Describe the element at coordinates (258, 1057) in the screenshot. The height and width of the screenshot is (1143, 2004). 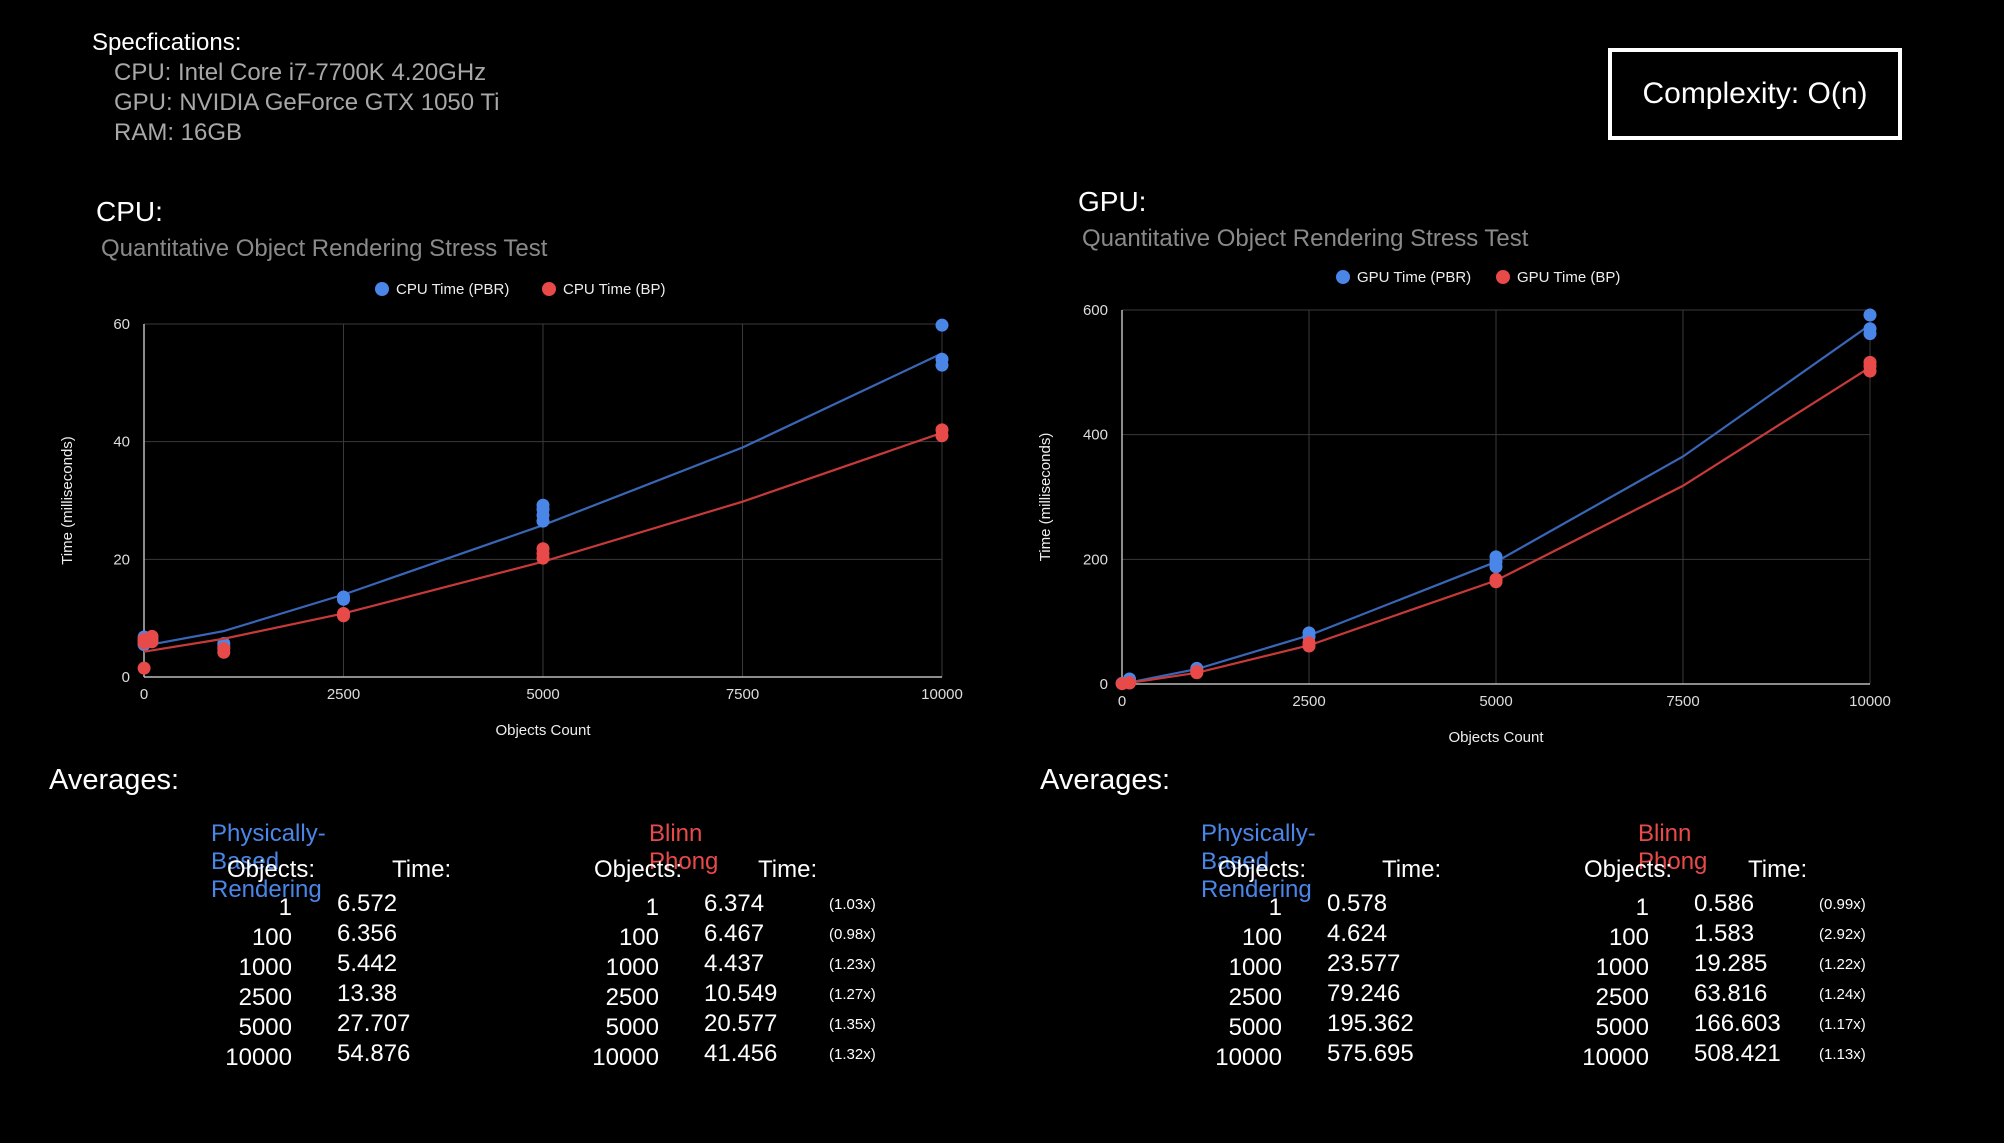
I see `cpu-pbr-objects-cell: 10000` at that location.